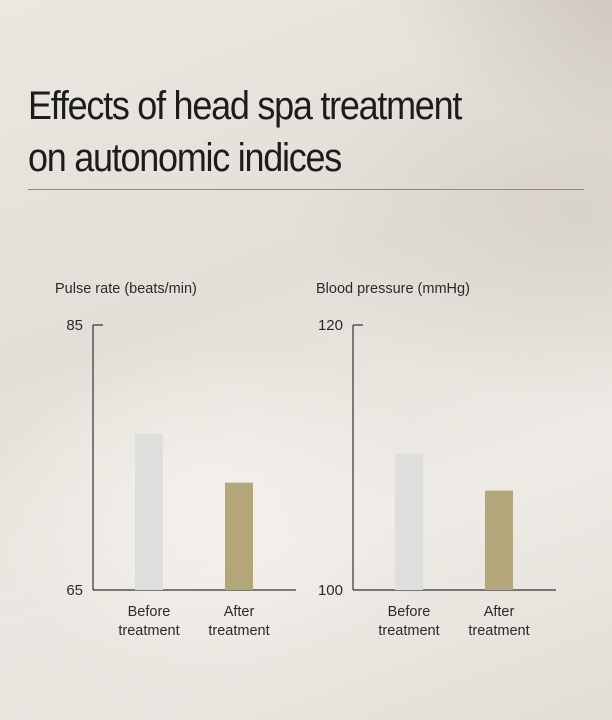 Image resolution: width=612 pixels, height=720 pixels. What do you see at coordinates (330, 325) in the screenshot?
I see `y-tick-label: 120` at bounding box center [330, 325].